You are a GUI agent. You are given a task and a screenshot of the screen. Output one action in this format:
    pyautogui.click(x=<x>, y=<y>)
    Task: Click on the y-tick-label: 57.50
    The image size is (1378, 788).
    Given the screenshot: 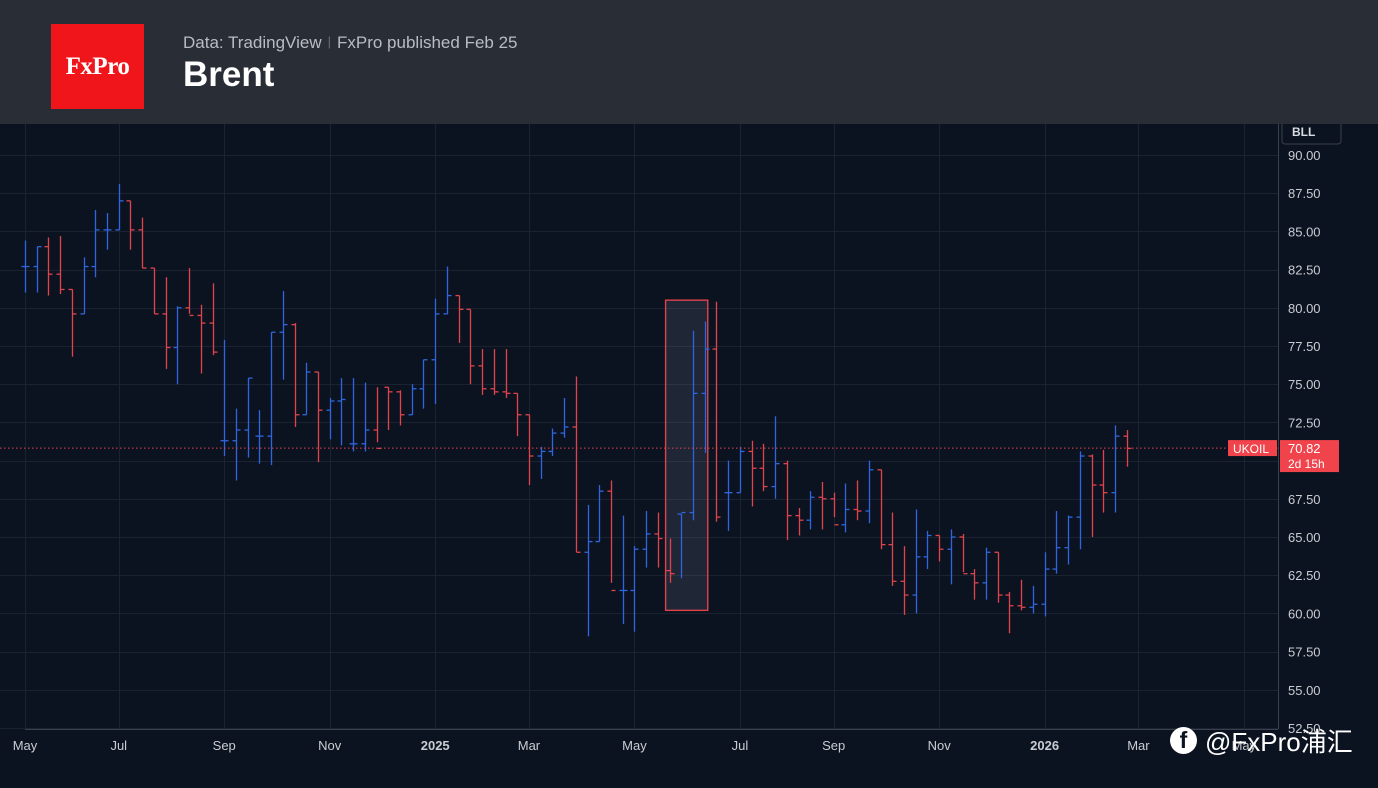 What is the action you would take?
    pyautogui.click(x=1304, y=652)
    